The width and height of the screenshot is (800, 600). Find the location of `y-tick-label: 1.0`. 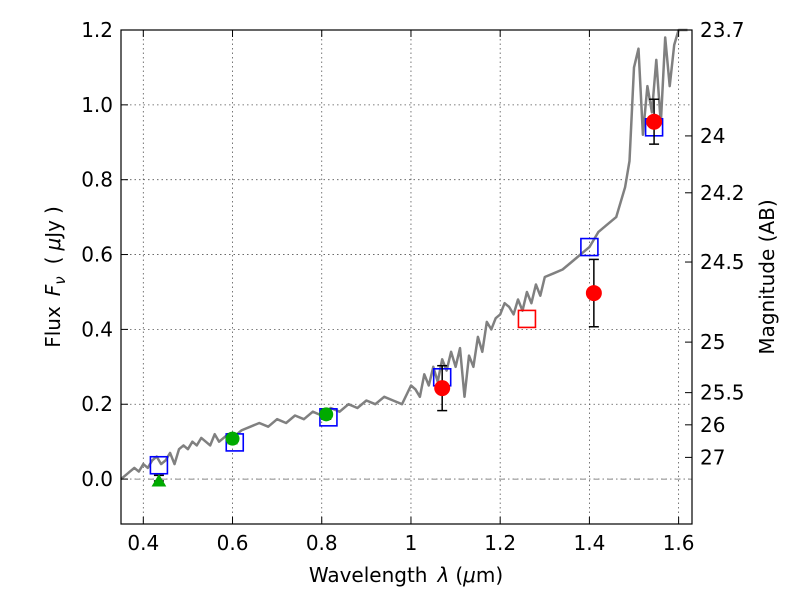

y-tick-label: 1.0 is located at coordinates (97, 105).